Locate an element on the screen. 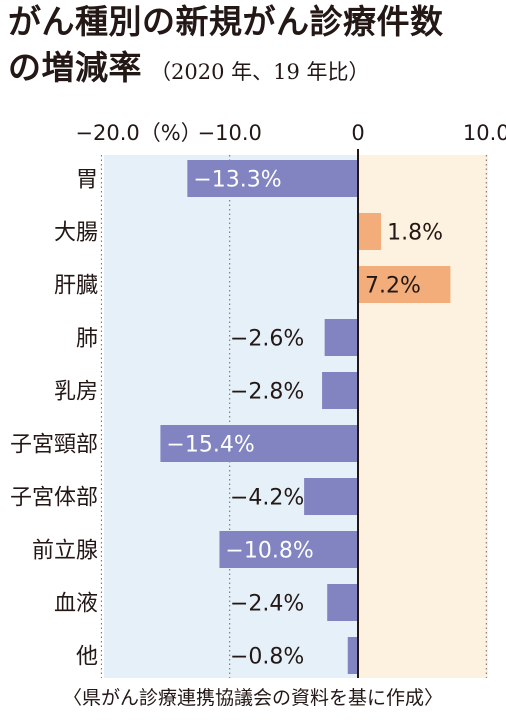 Image resolution: width=506 pixels, height=720 pixels. category-label: 胃 is located at coordinates (87, 180).